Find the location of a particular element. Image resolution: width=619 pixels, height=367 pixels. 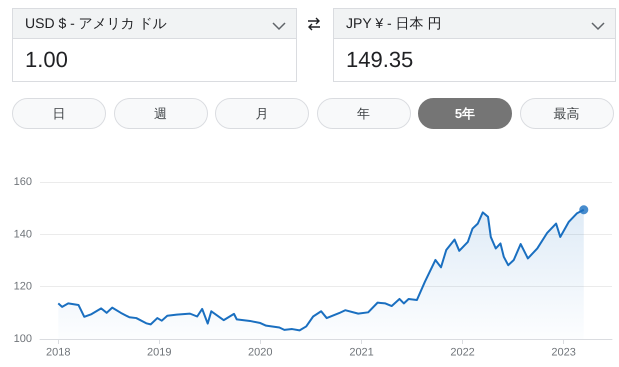

x-tick-label: 2020 is located at coordinates (260, 352).